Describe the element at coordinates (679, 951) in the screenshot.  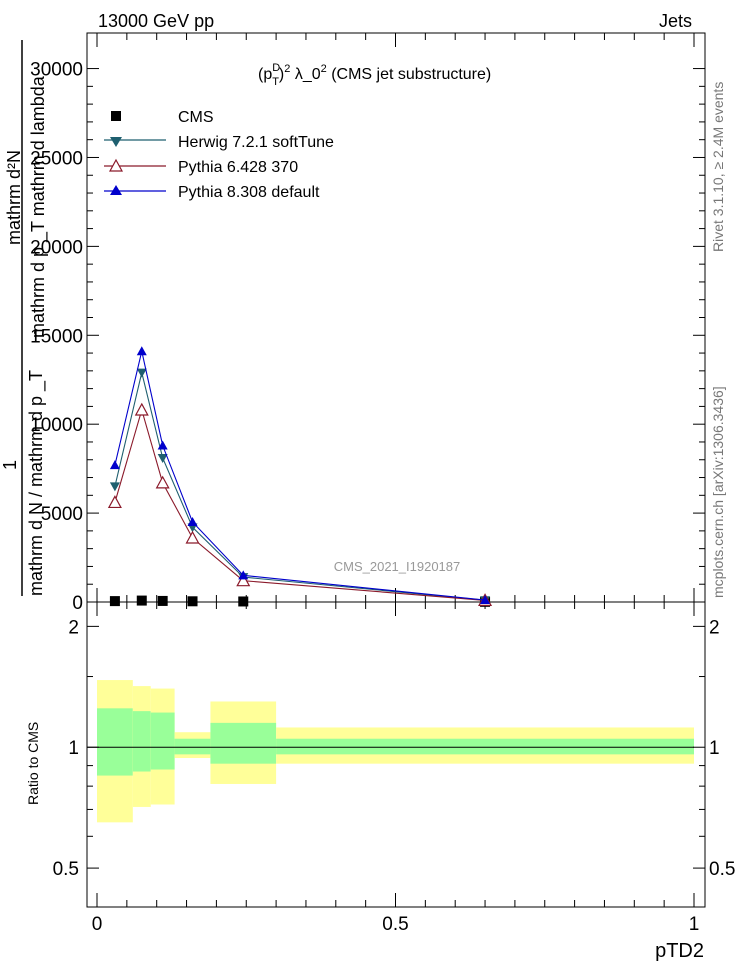
I see `x-axis-label: pTD2` at that location.